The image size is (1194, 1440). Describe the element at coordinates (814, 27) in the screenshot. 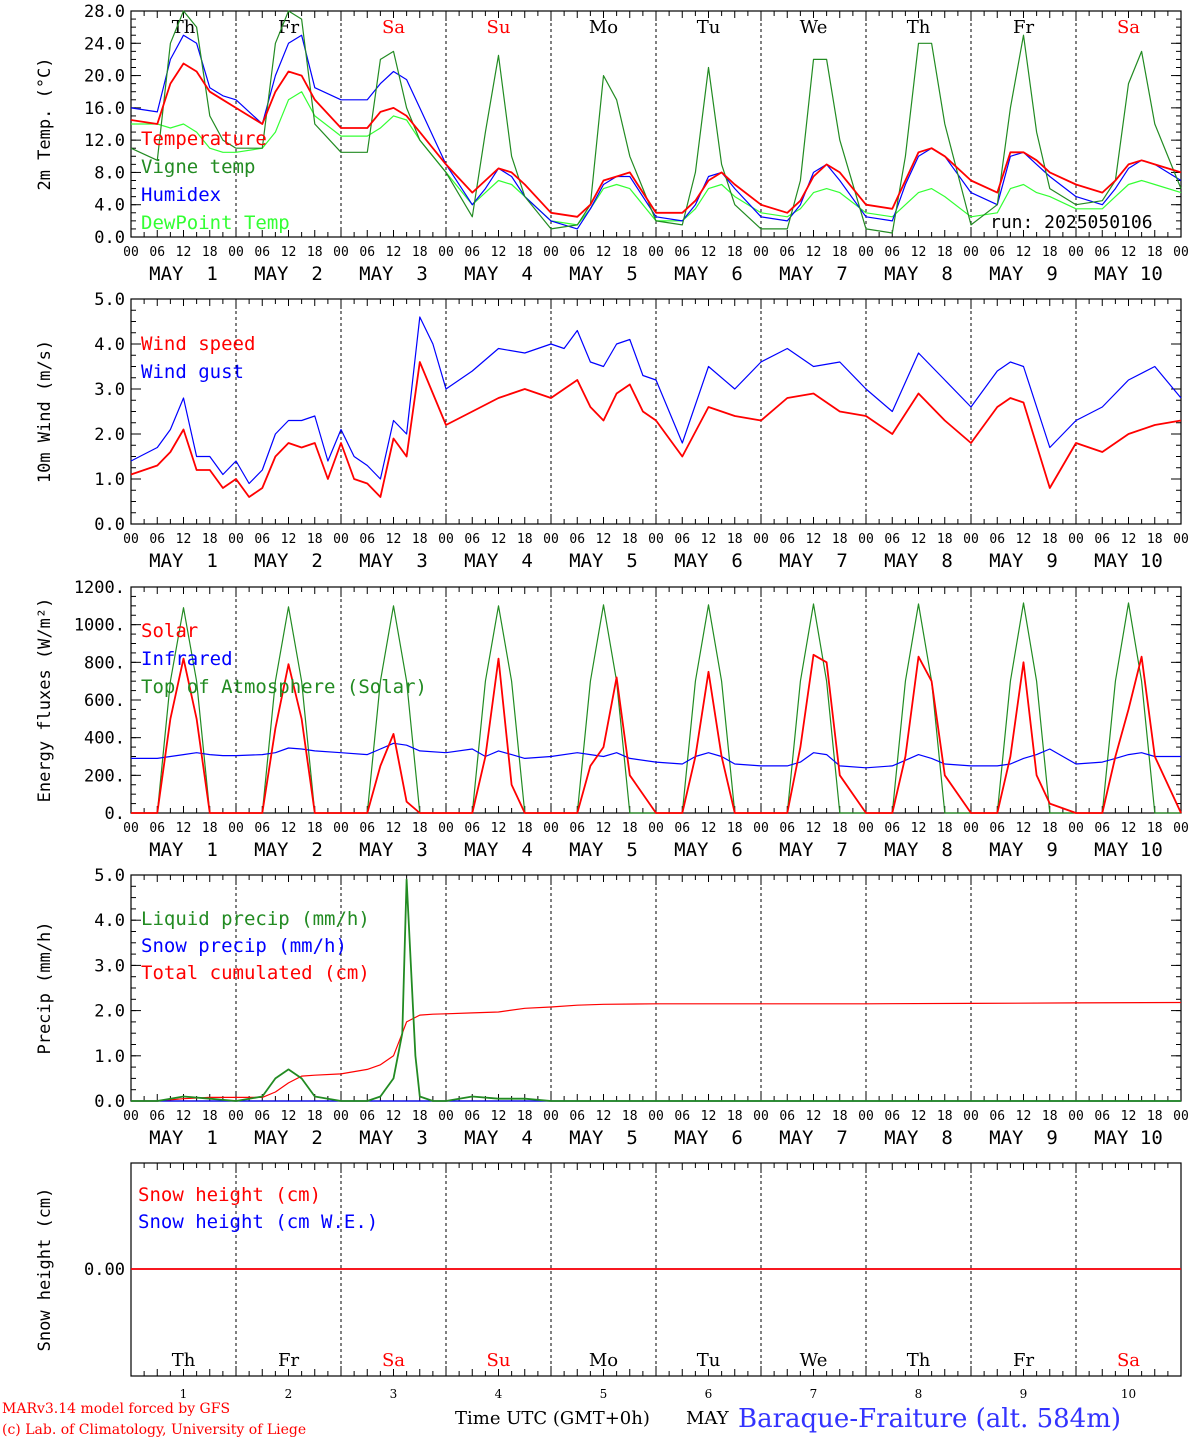

I see `weekday-label: We` at that location.